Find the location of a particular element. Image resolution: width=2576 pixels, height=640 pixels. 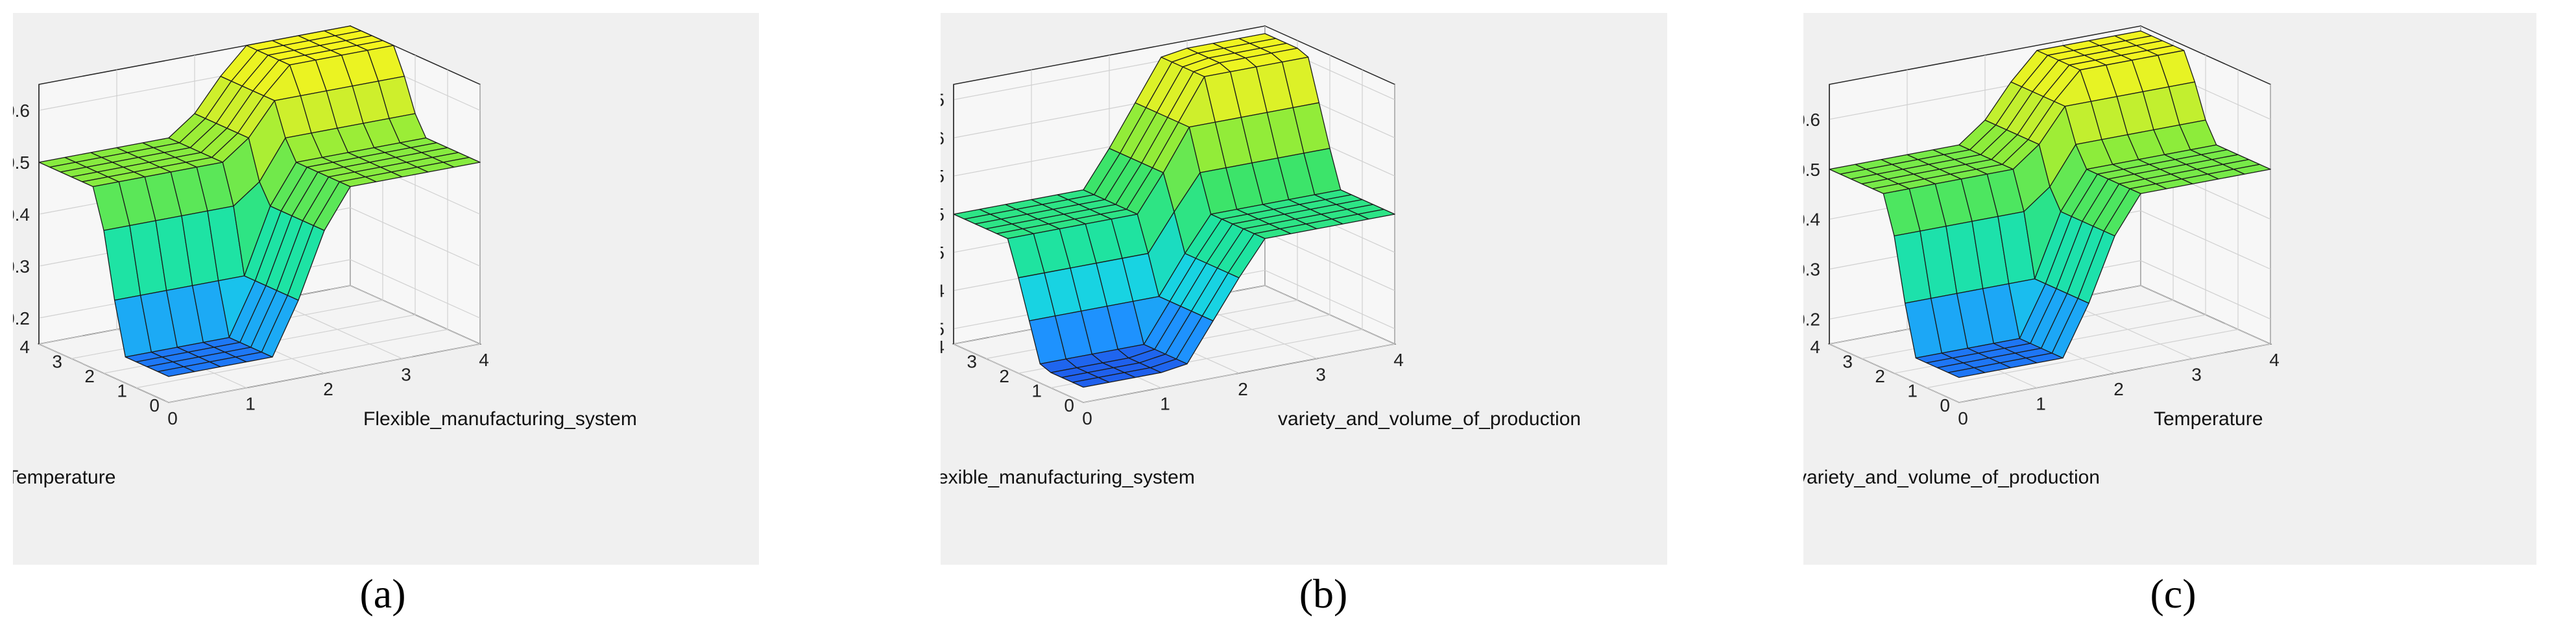

z-tick-label-c: 0.4 is located at coordinates (1811, 220).